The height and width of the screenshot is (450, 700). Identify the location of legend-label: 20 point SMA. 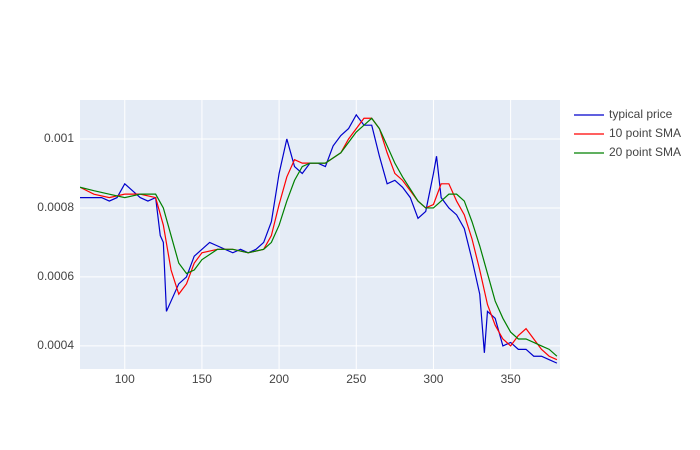
(645, 152).